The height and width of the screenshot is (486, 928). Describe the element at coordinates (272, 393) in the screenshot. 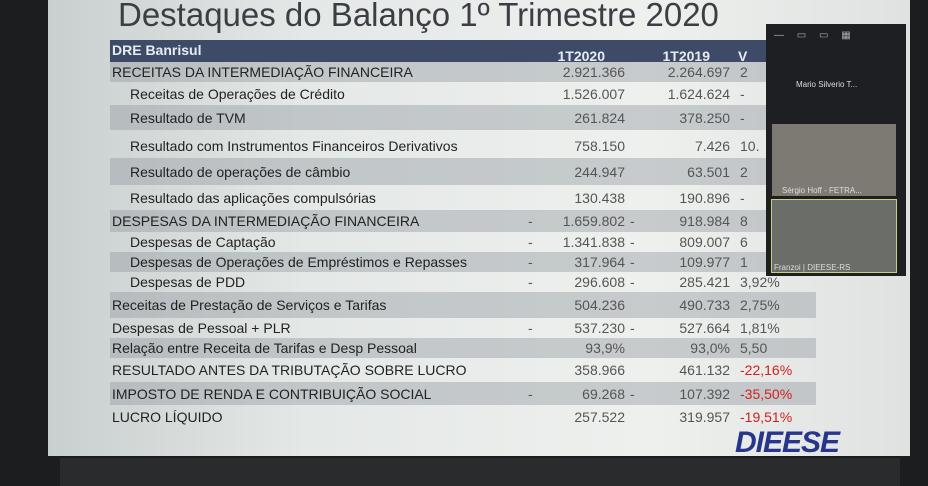

I see `row-label: IMPOSTO DE RENDA E CONTRIBUIÇÃO SOCIAL` at that location.